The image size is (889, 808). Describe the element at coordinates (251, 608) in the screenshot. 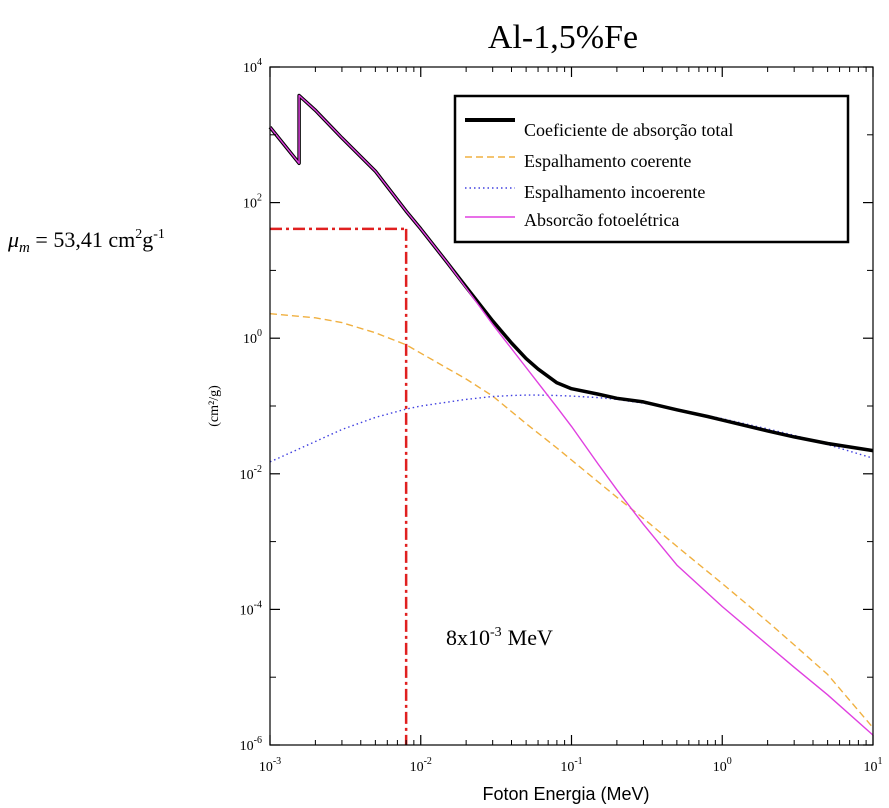

I see `y-tick-label: 10⁻⁴` at that location.